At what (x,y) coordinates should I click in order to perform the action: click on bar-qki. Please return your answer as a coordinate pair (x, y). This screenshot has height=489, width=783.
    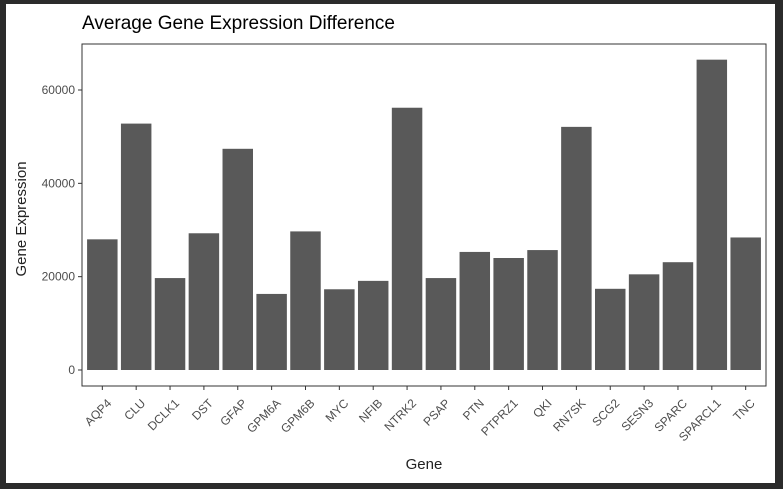
    Looking at the image, I should click on (542, 310).